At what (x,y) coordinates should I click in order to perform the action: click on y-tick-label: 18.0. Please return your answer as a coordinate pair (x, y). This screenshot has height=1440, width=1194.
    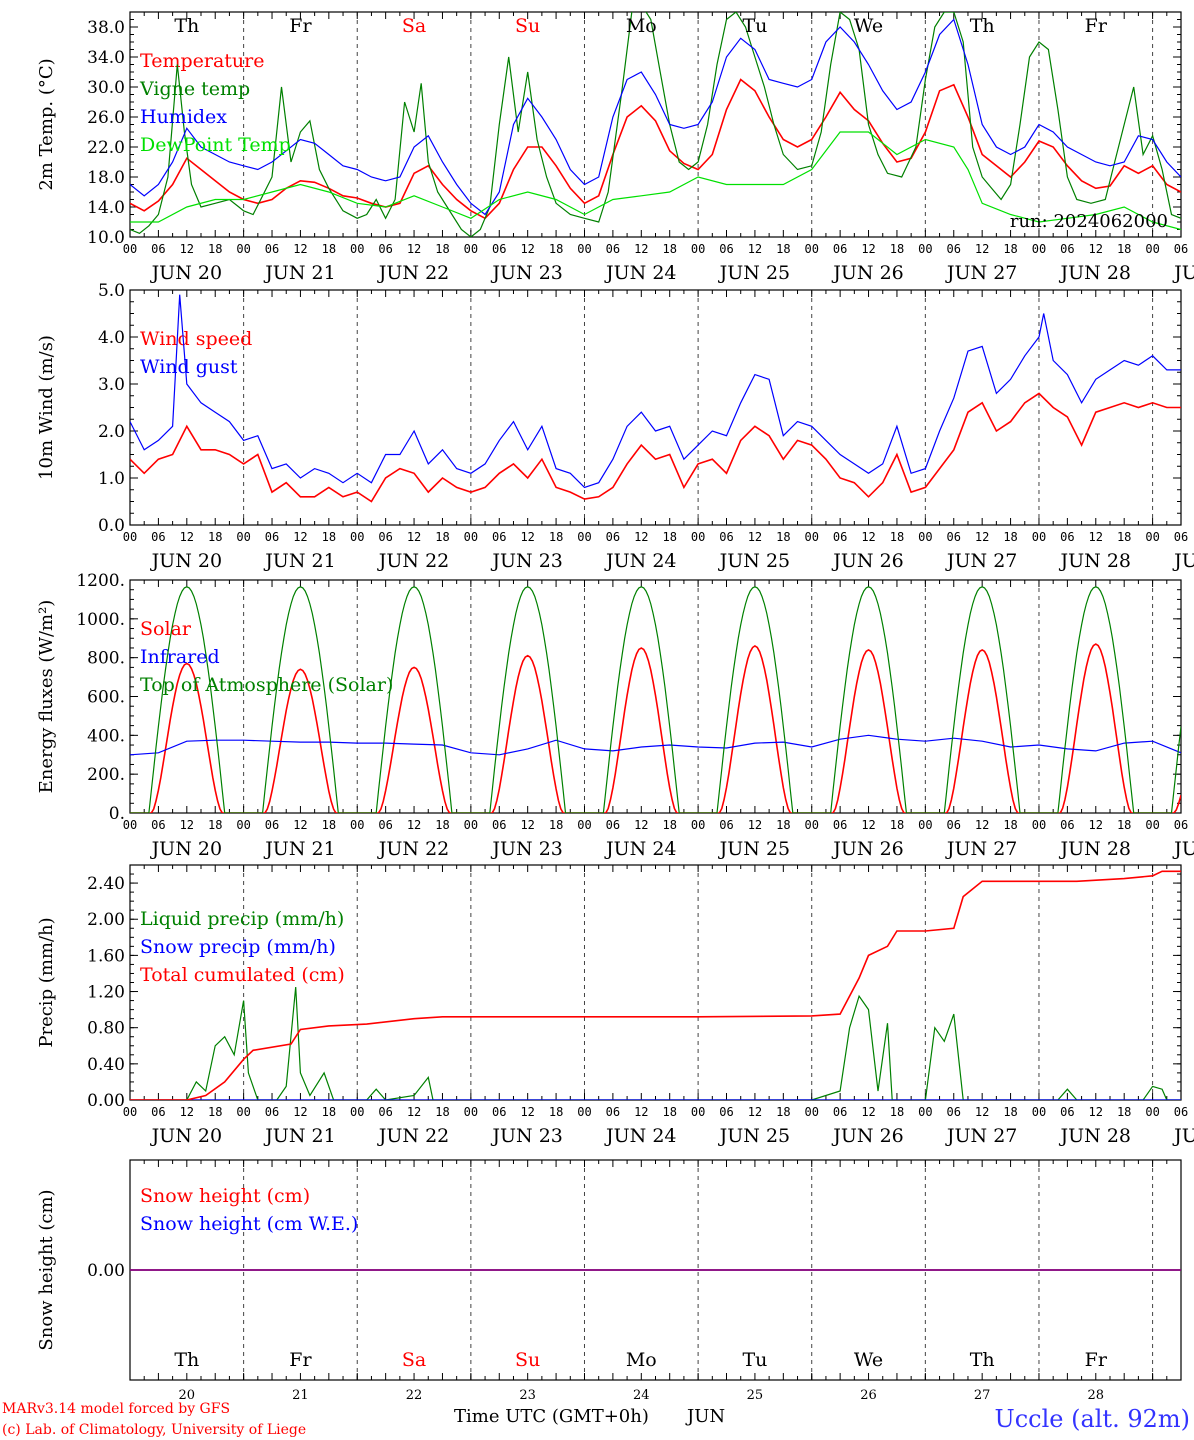
    Looking at the image, I should click on (106, 178).